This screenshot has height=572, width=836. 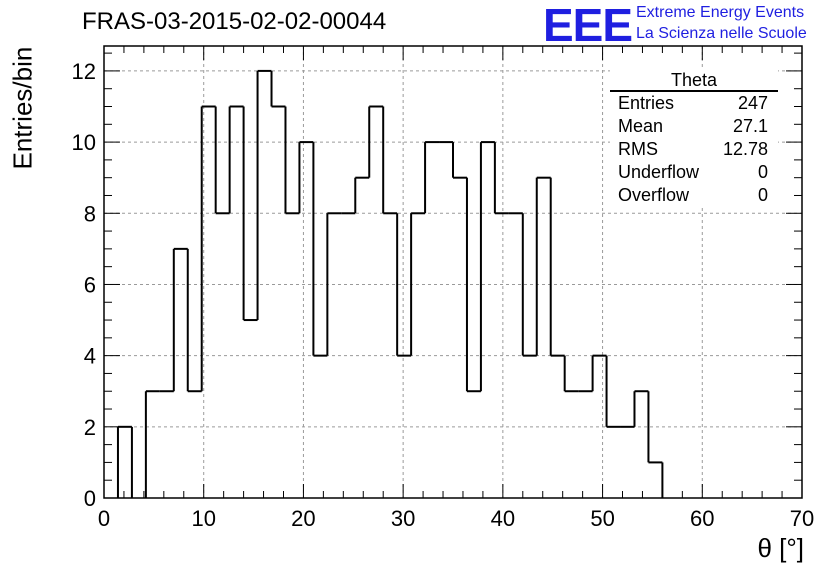 What do you see at coordinates (22, 108) in the screenshot?
I see `y-axis-label: Entries/bin` at bounding box center [22, 108].